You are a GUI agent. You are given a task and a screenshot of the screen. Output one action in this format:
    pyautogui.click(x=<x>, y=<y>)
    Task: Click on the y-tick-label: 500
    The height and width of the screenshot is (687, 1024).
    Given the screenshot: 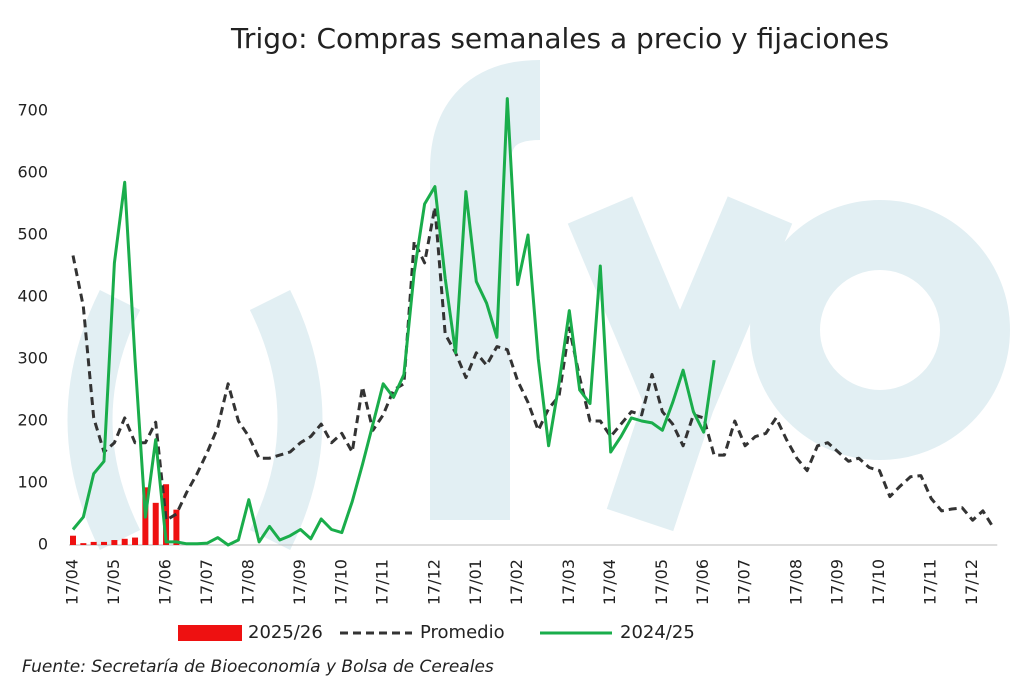 What is the action you would take?
    pyautogui.click(x=32, y=234)
    